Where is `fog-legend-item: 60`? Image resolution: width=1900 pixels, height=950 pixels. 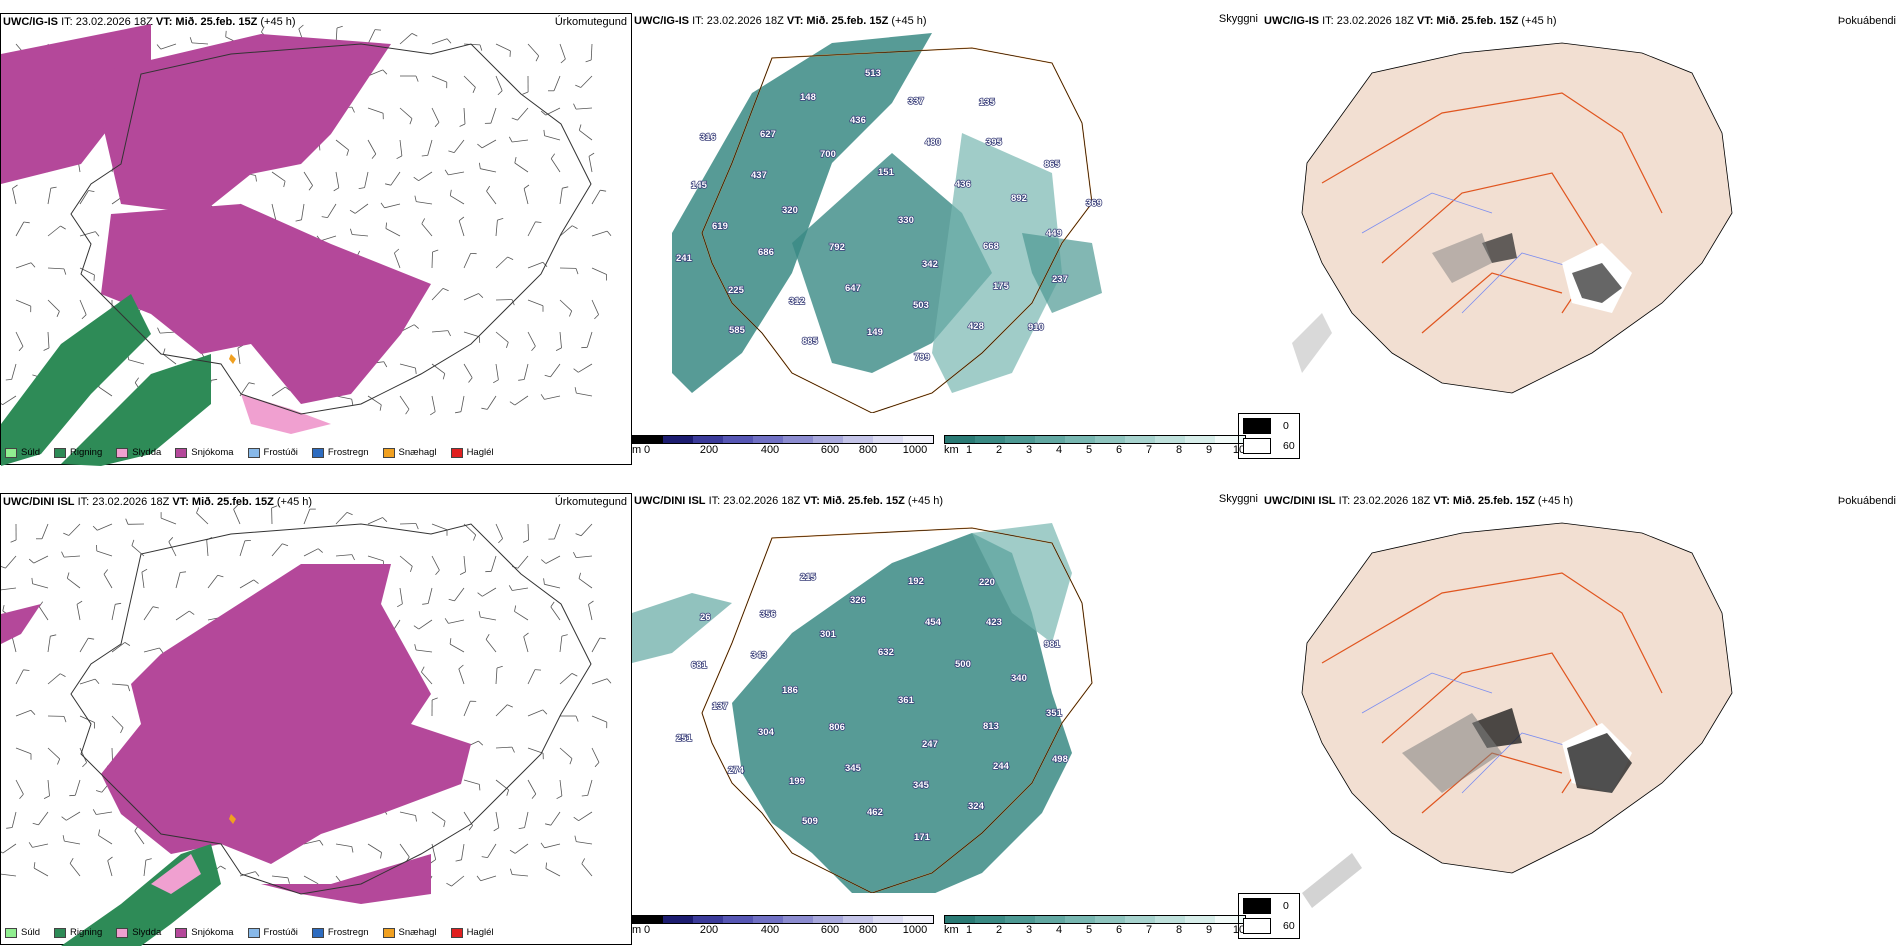
fog-legend-item: 60 is located at coordinates (1269, 446).